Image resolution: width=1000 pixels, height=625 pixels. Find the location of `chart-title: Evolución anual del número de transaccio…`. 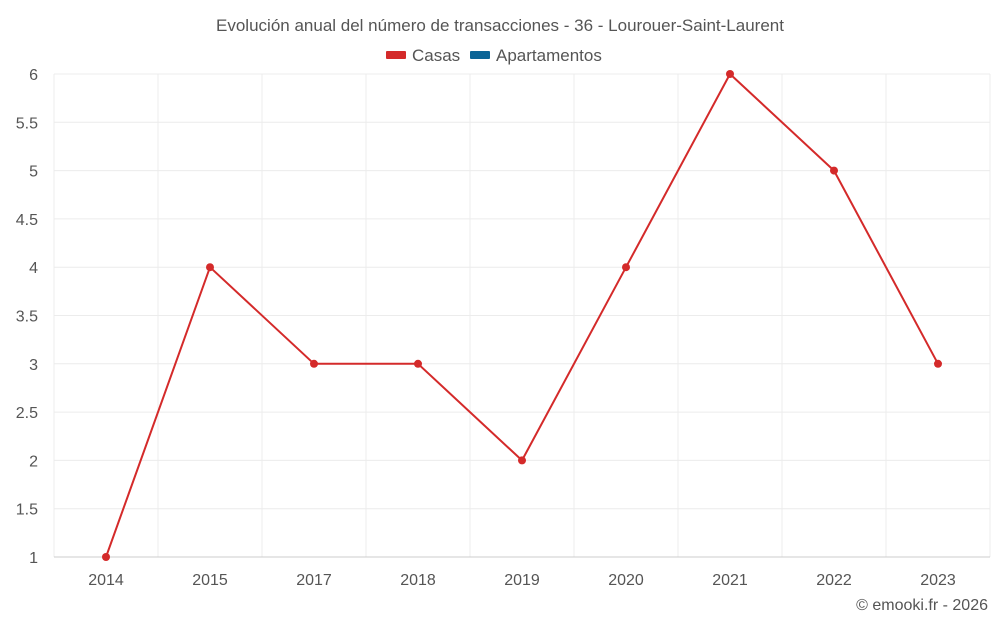

chart-title: Evolución anual del número de transaccio… is located at coordinates (500, 25).